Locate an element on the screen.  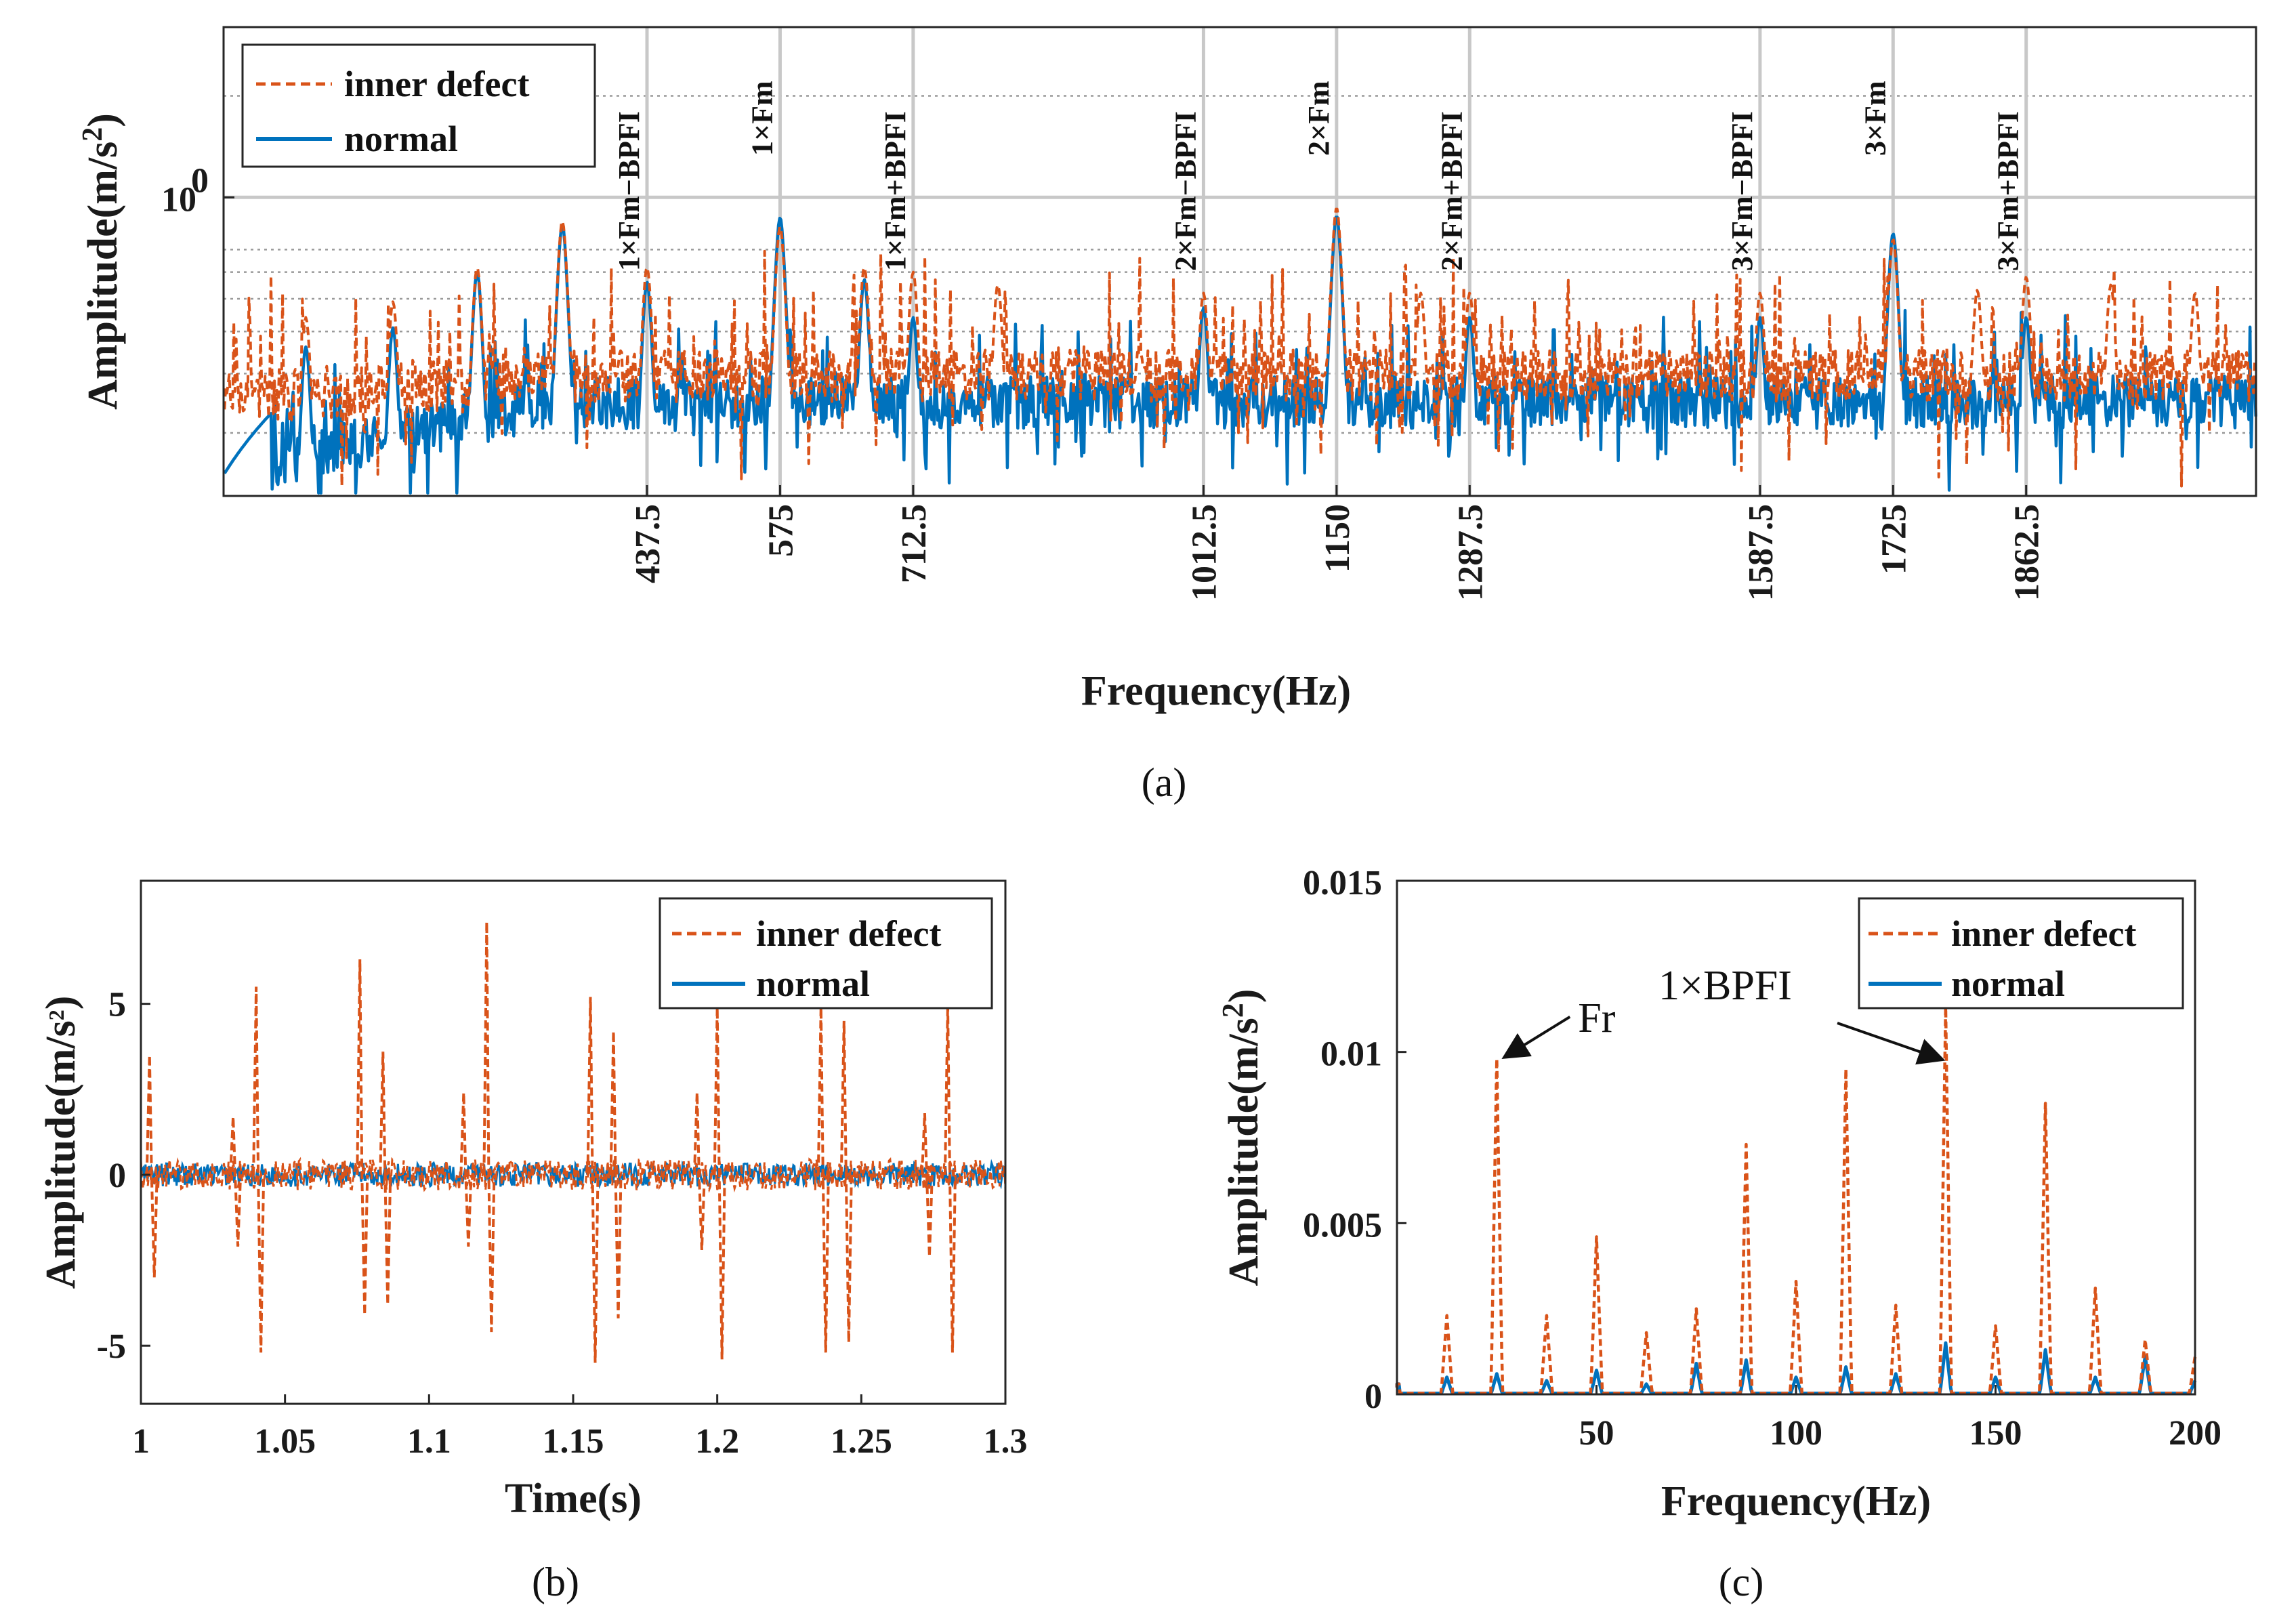
x-tick-label: 1.05 is located at coordinates (285, 1441).